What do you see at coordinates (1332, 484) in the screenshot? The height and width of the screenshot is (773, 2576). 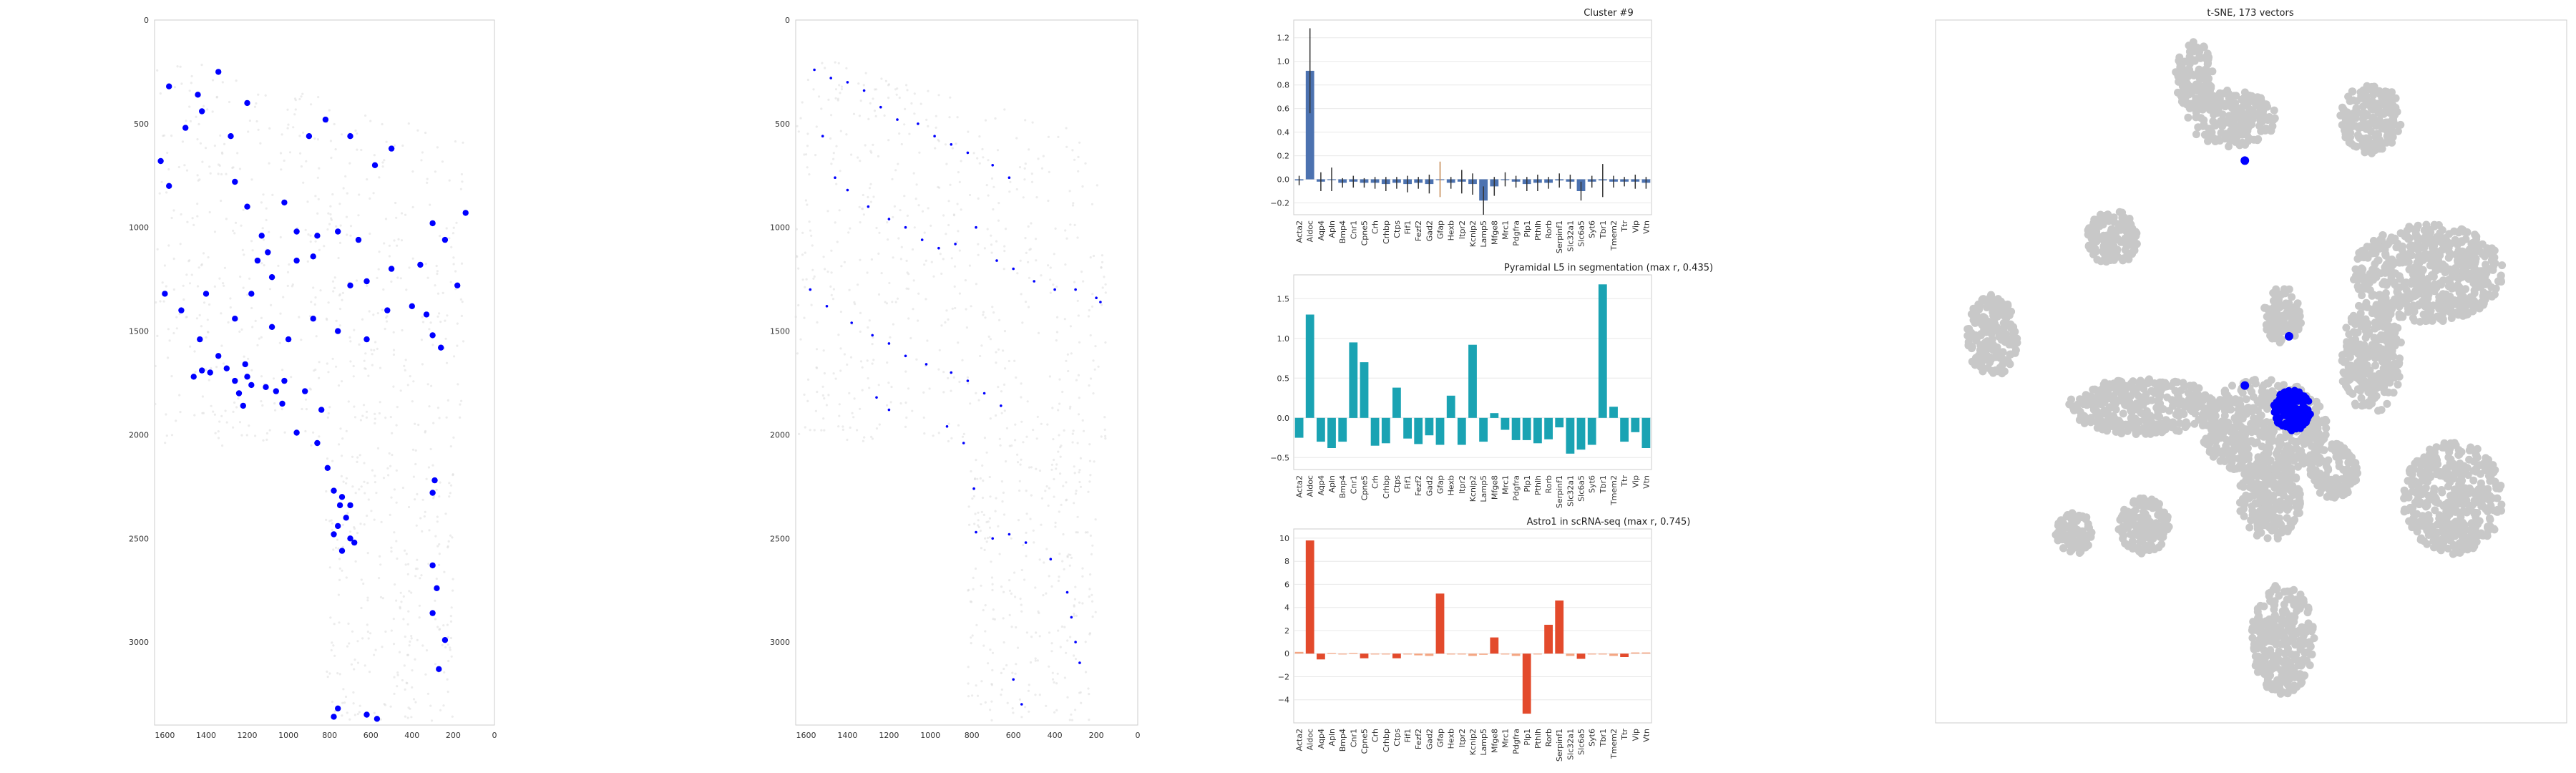 I see `x-tick-label: Apln` at bounding box center [1332, 484].